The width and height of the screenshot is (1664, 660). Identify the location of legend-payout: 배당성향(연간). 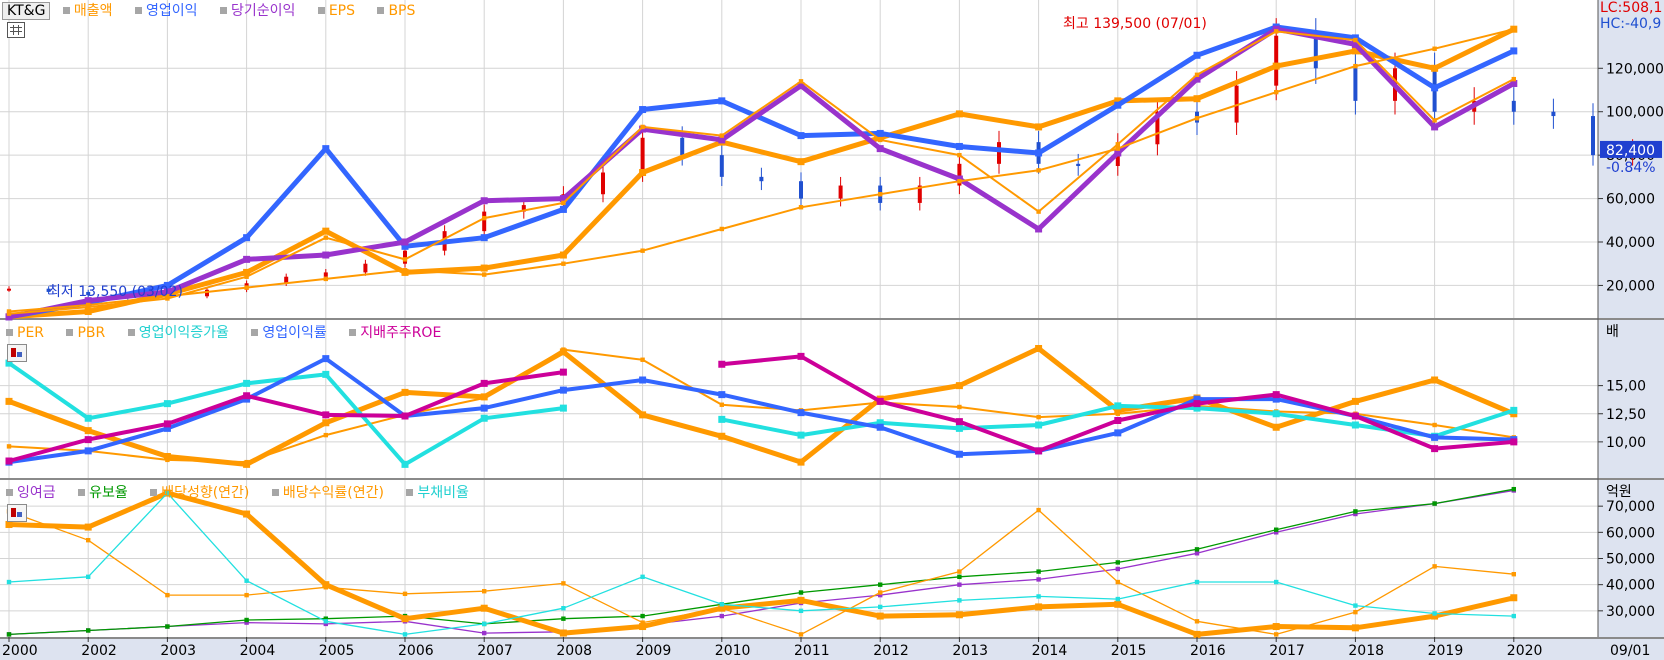
(205, 493).